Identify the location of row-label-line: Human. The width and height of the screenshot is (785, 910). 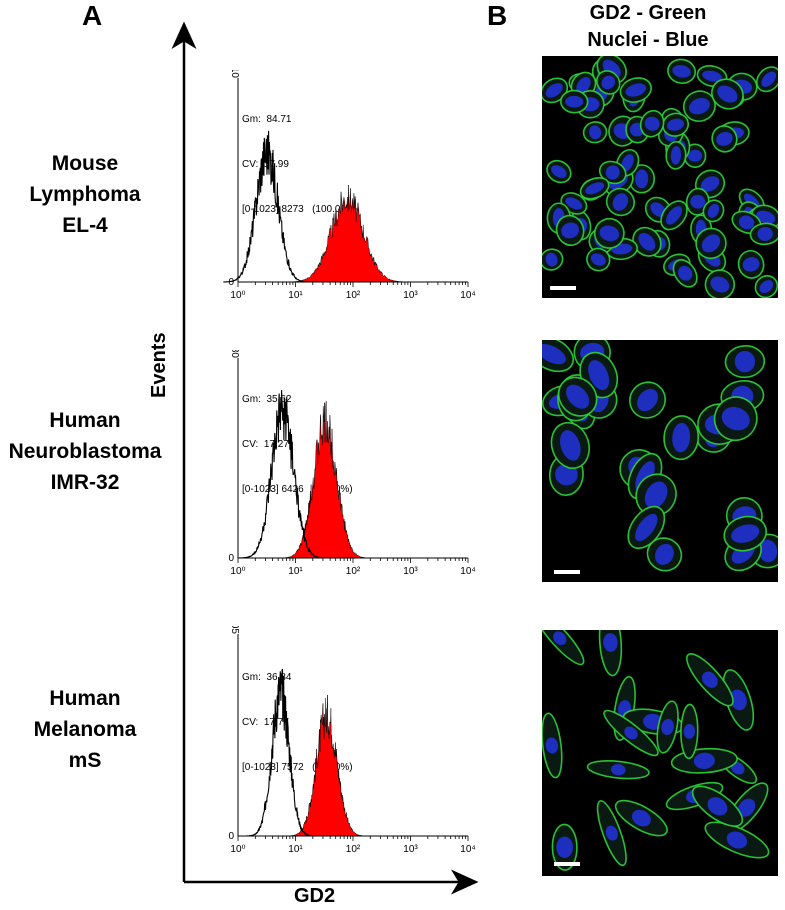
(85, 698).